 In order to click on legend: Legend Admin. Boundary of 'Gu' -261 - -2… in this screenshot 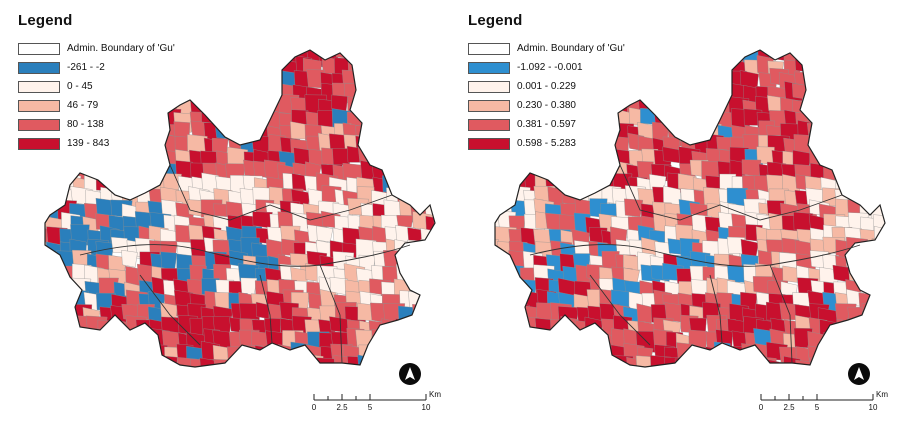, I will do `click(96, 82)`.